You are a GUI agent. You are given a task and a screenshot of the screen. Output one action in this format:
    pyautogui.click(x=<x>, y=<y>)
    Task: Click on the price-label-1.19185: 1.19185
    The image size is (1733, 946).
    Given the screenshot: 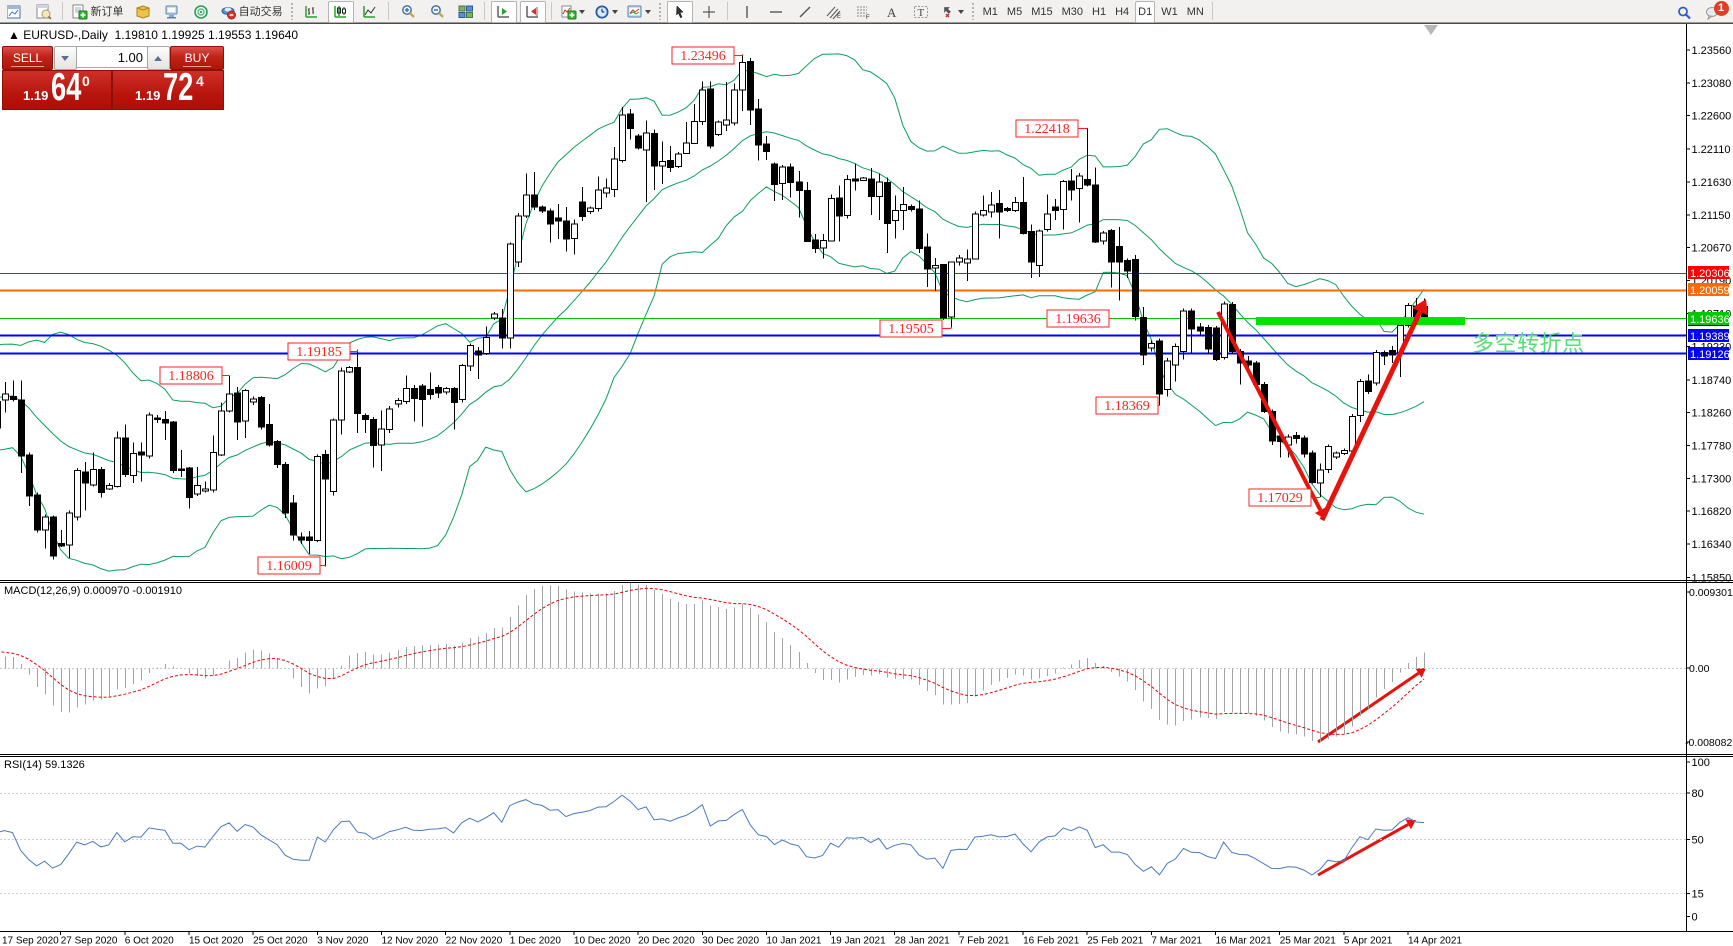 What is the action you would take?
    pyautogui.click(x=322, y=351)
    